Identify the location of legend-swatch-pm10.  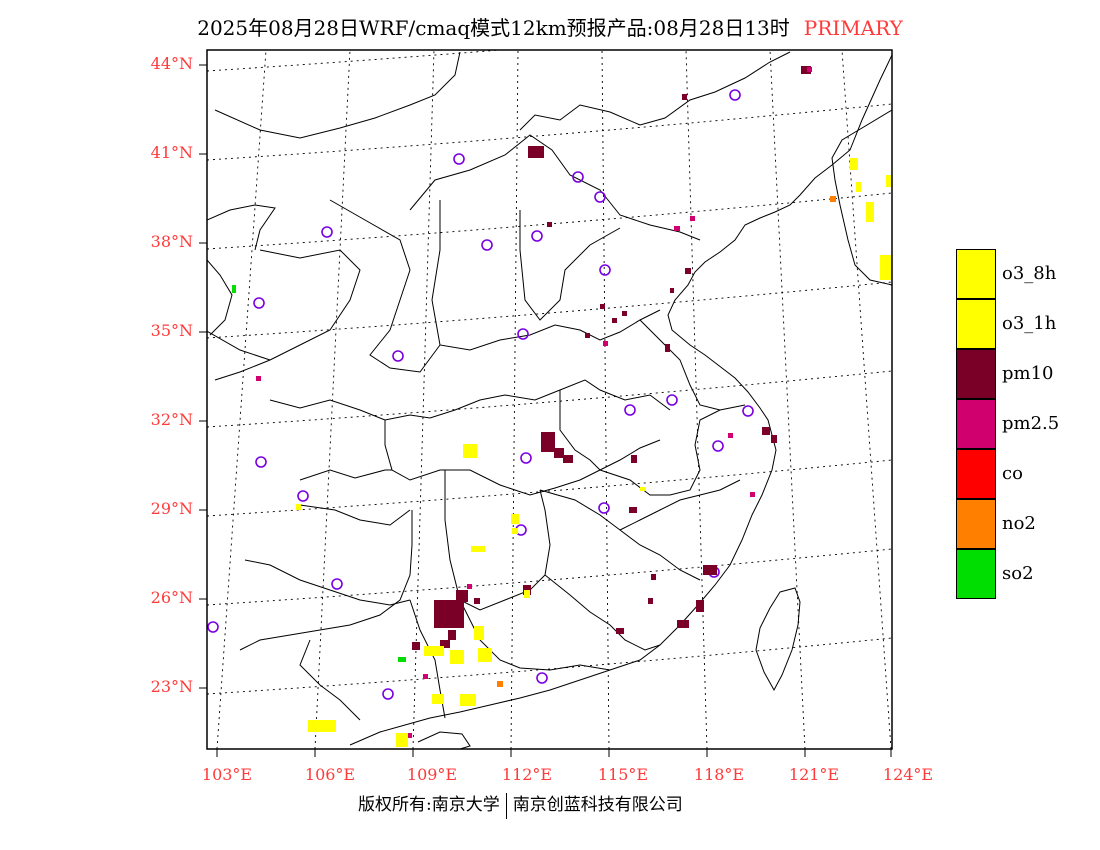
(976, 374).